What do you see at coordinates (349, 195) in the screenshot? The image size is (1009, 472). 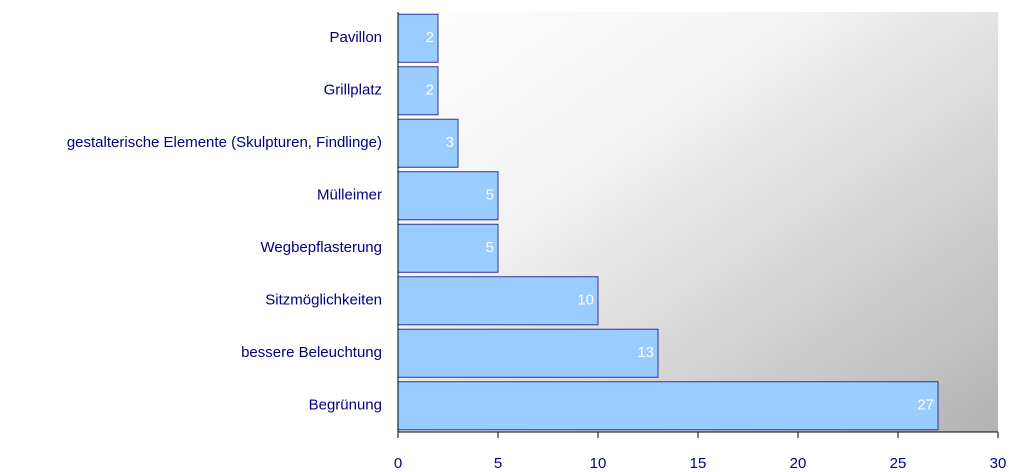 I see `y-tick-label: Mülleimer` at bounding box center [349, 195].